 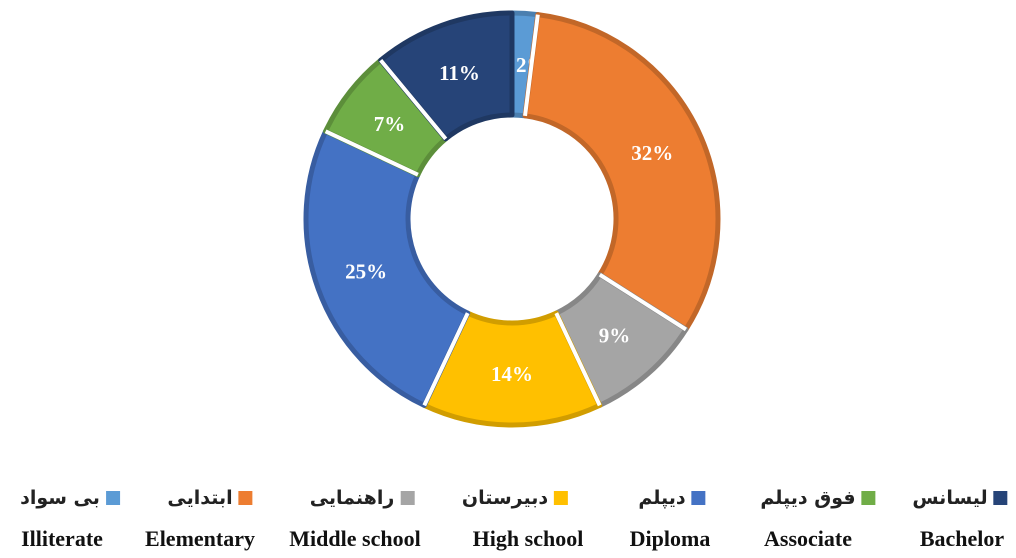 What do you see at coordinates (662, 498) in the screenshot?
I see `legend-label: دیپلم` at bounding box center [662, 498].